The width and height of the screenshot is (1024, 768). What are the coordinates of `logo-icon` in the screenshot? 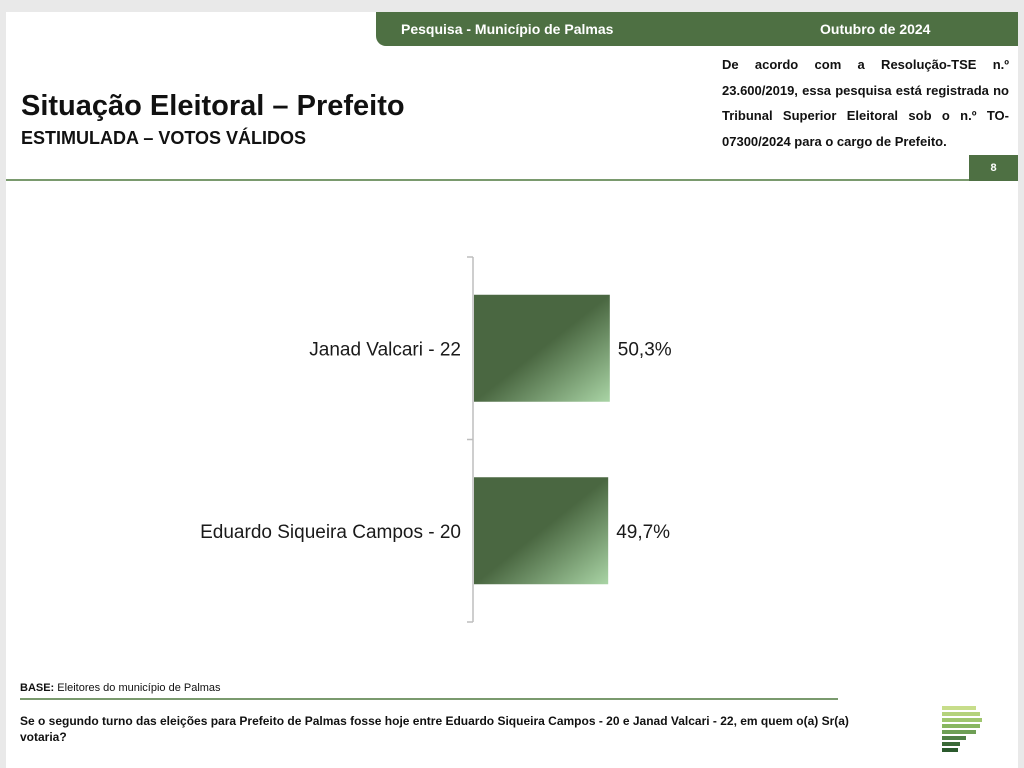 It's located at (962, 729).